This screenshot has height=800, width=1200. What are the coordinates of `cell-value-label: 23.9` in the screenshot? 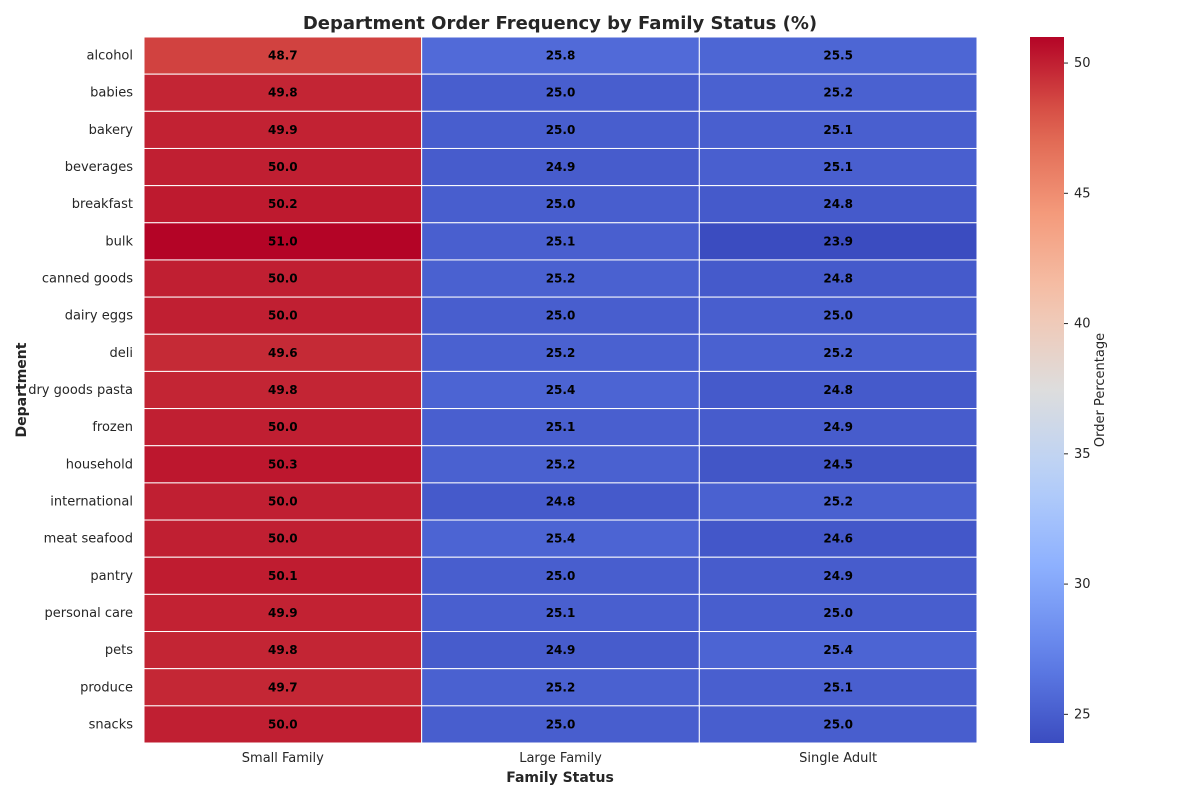 It's located at (838, 241).